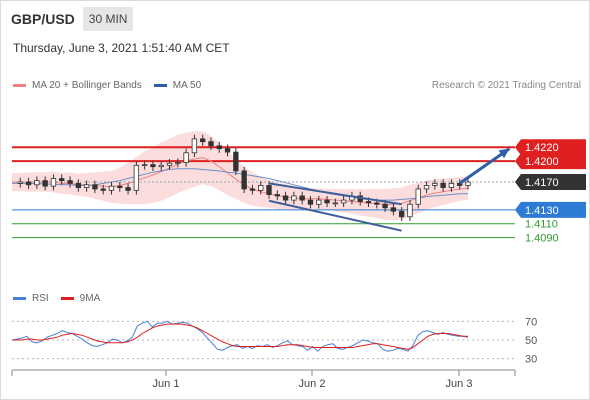 This screenshot has height=400, width=590. Describe the element at coordinates (484, 166) in the screenshot. I see `projection-arrow-shaft` at that location.